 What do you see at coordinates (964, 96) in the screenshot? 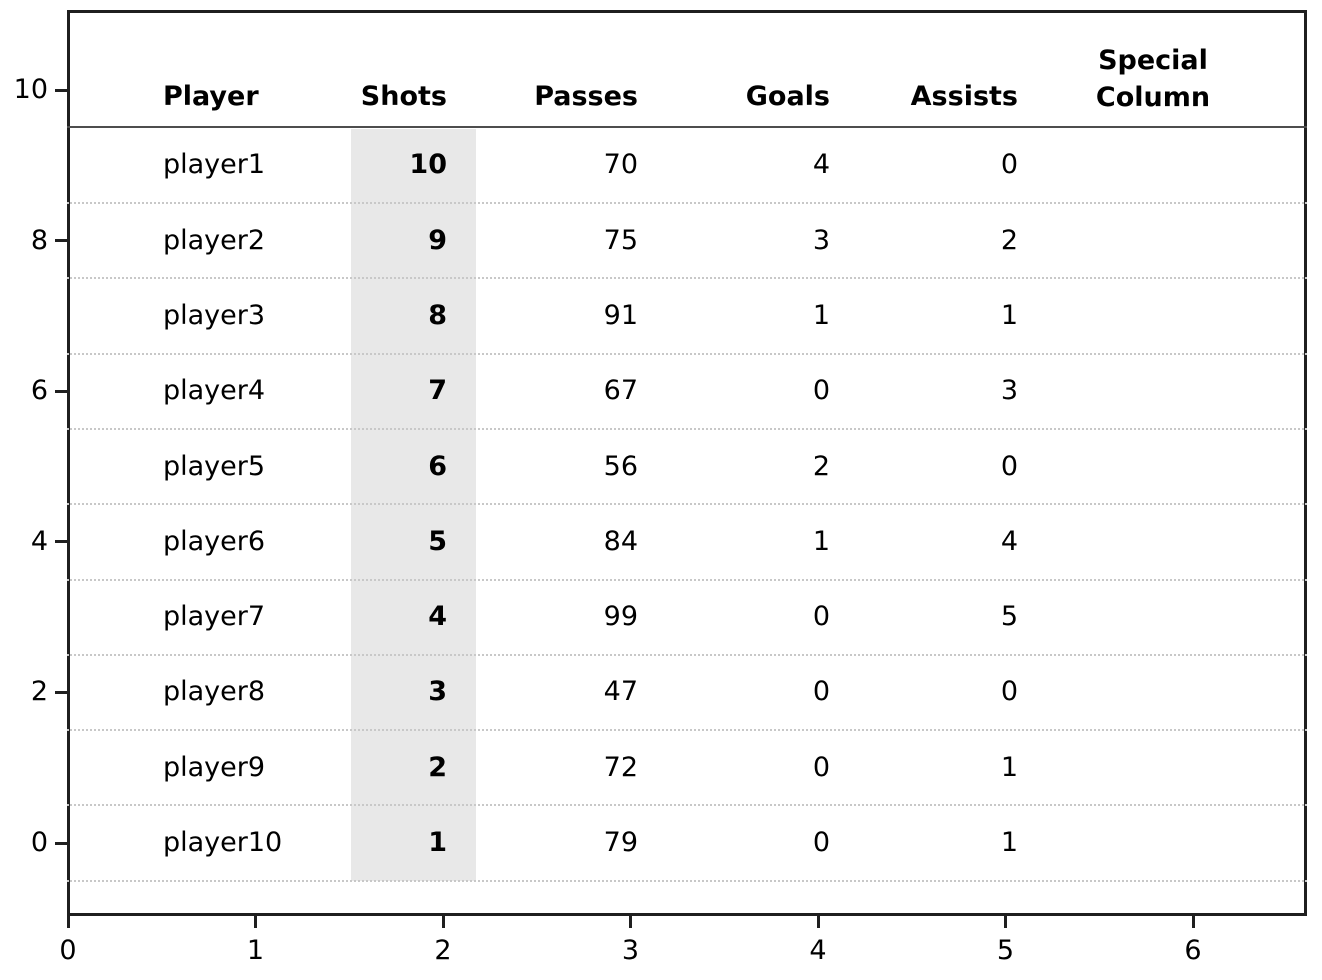
I see `column-header-assists: Assists` at bounding box center [964, 96].